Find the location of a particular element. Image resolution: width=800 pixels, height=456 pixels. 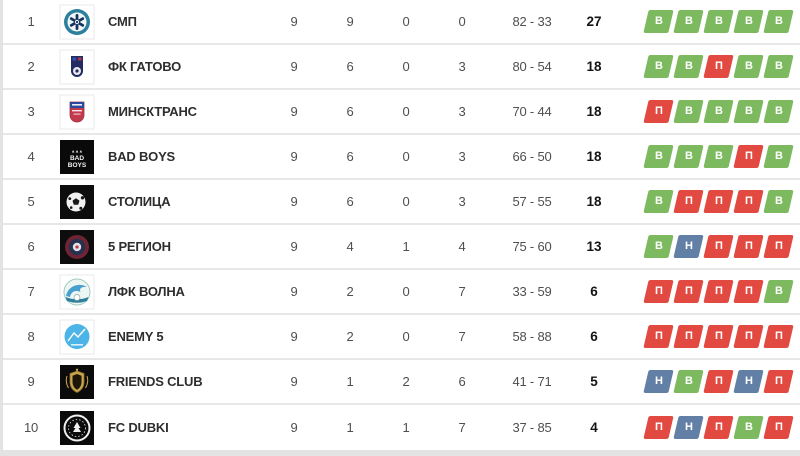

table-row: 5 СТОЛИЦА 9 6 0 3 57 - 55 18 В П П П В is located at coordinates (401, 202).